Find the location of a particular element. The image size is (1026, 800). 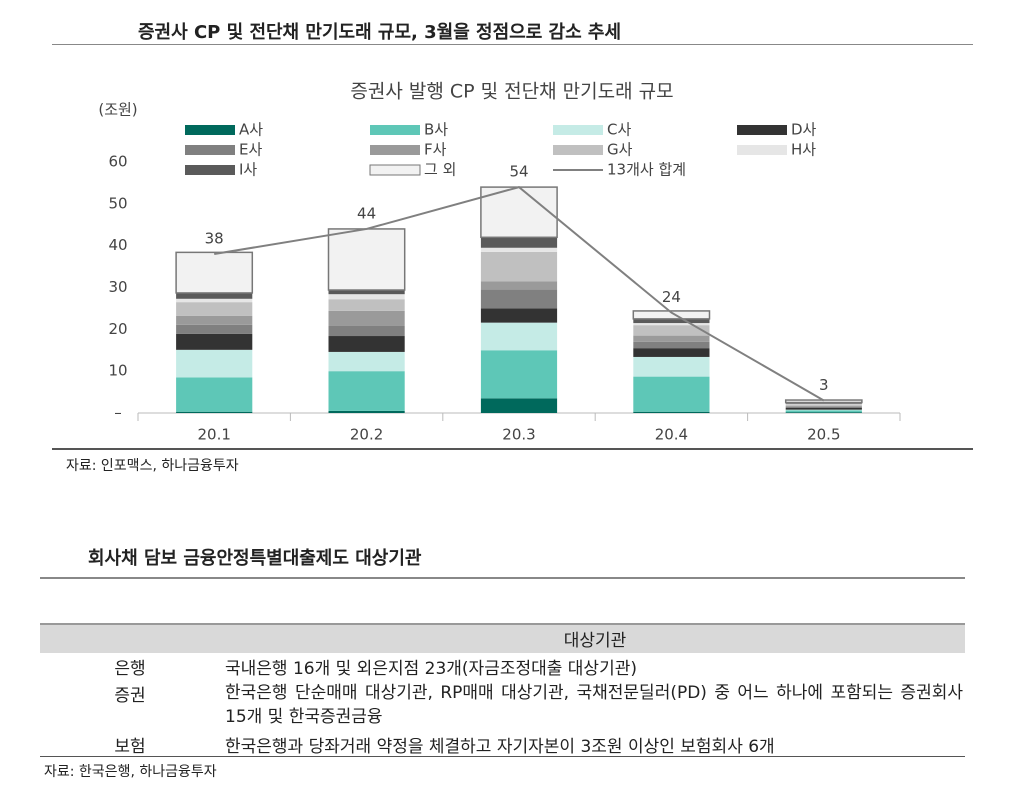

y-tick-label: 10 is located at coordinates (117, 371).